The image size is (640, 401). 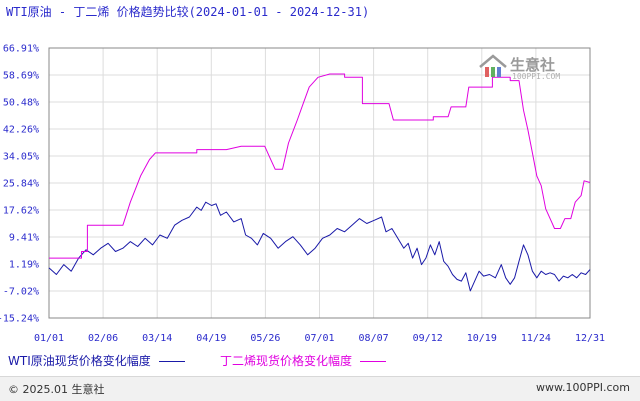 I want to click on footer-copyright: © 2025.01 生意社, so click(x=56, y=389).